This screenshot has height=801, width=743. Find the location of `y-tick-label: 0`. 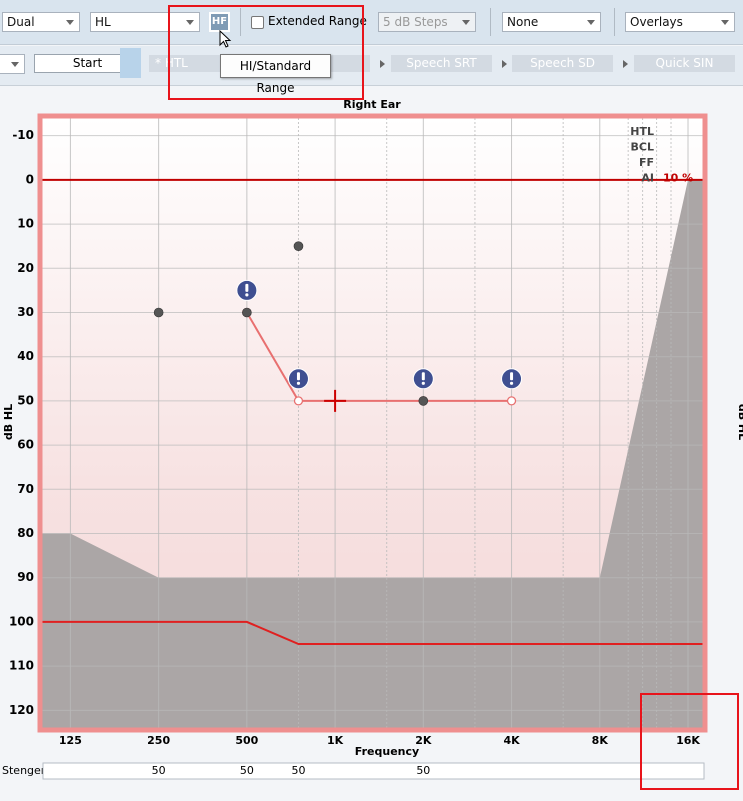

y-tick-label: 0 is located at coordinates (30, 179).